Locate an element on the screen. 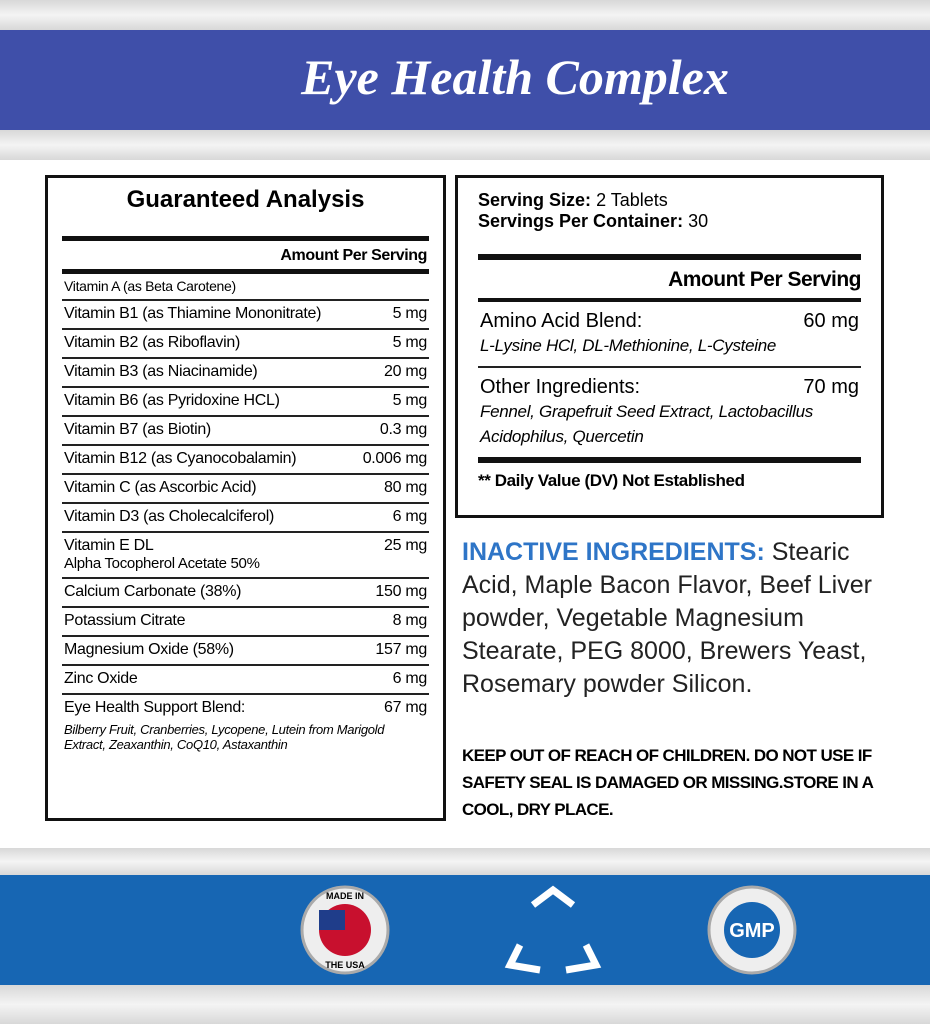  nutrient-name: Vitamin B12 (as Cyanocobalamin) is located at coordinates (180, 458).